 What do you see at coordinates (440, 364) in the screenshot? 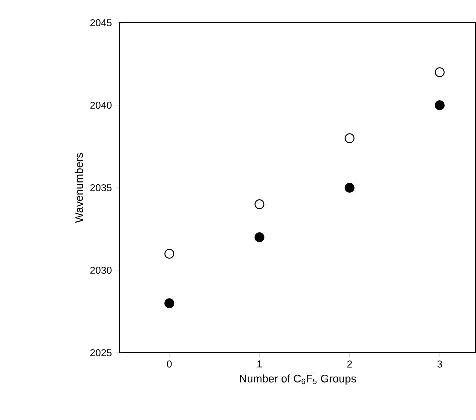
I see `x-tick-label: 3` at bounding box center [440, 364].